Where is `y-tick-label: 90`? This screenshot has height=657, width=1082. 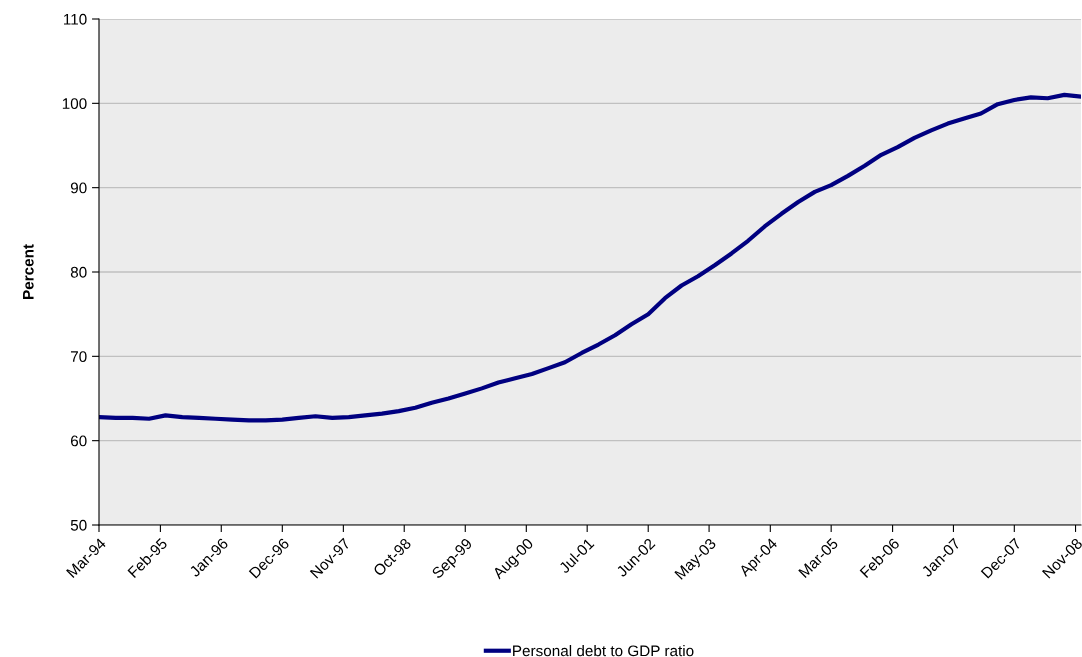
y-tick-label: 90 is located at coordinates (78, 188).